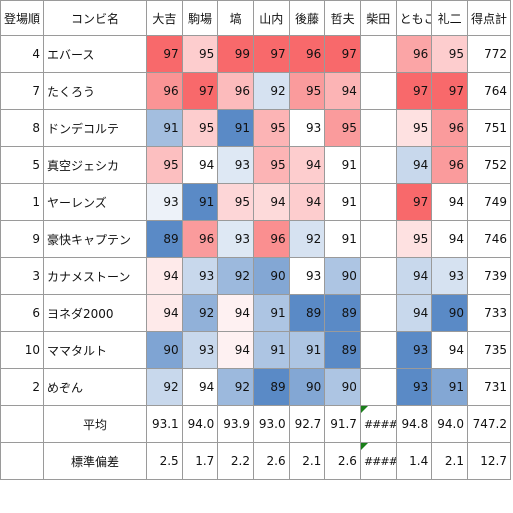  Describe the element at coordinates (235, 202) in the screenshot. I see `cell-score-hanawa: 95` at that location.